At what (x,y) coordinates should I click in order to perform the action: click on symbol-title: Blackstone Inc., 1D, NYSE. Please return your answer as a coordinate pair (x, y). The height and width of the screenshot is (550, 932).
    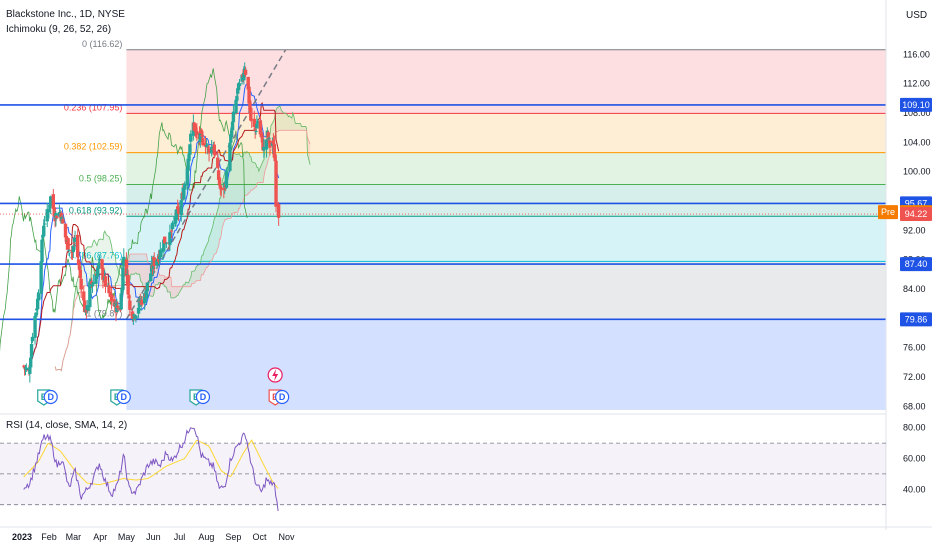
    Looking at the image, I should click on (65, 14).